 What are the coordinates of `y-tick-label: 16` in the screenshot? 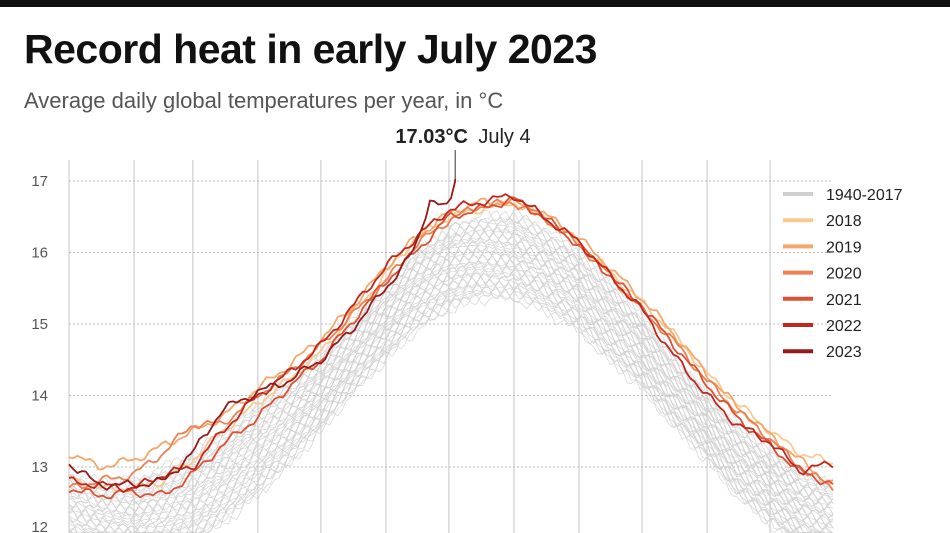 It's located at (39, 253).